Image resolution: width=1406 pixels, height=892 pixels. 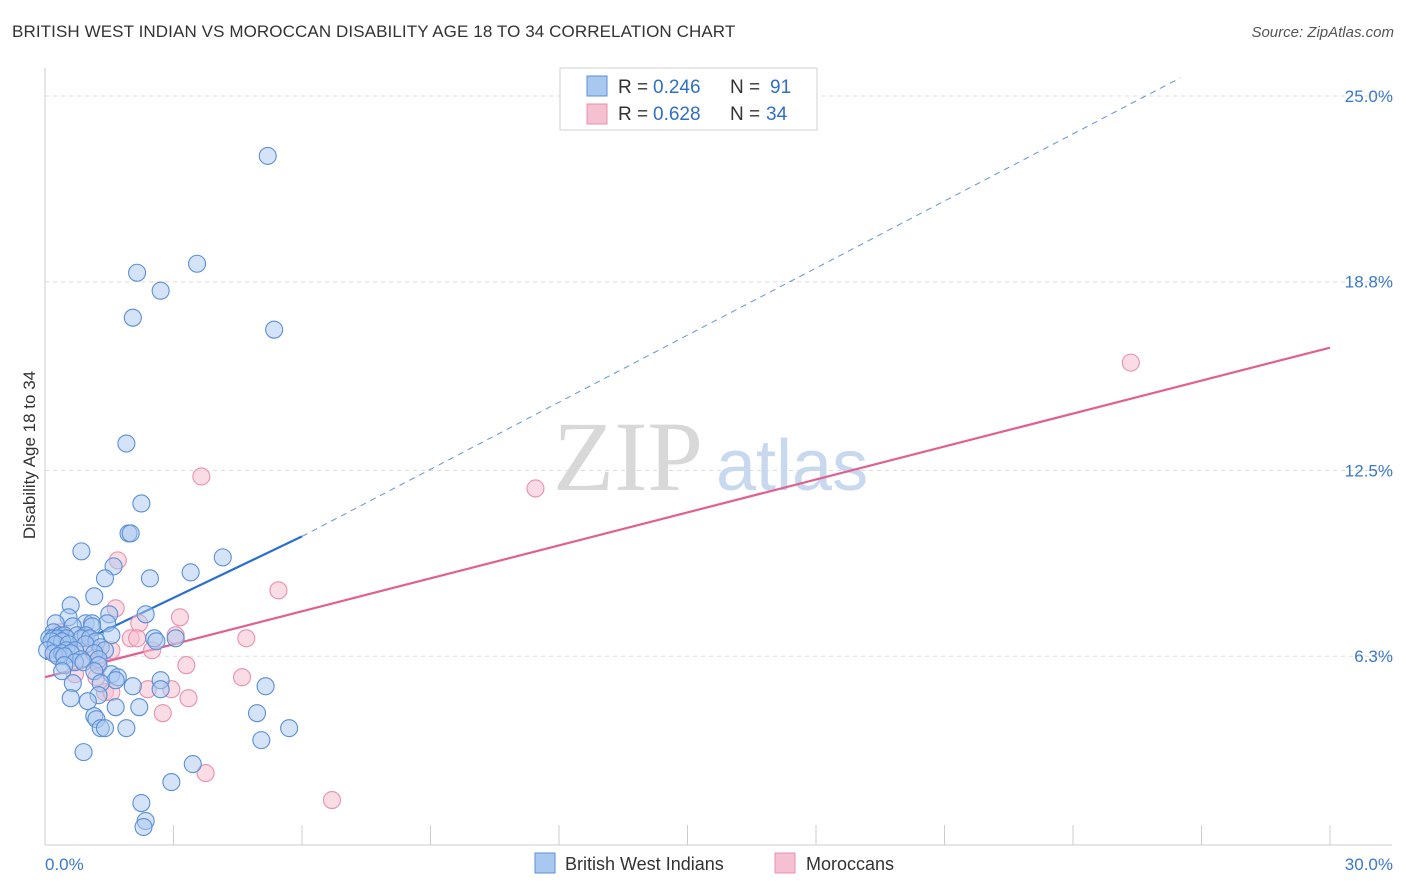 What do you see at coordinates (777, 114) in the screenshot?
I see `legend-n-value-pink: 34` at bounding box center [777, 114].